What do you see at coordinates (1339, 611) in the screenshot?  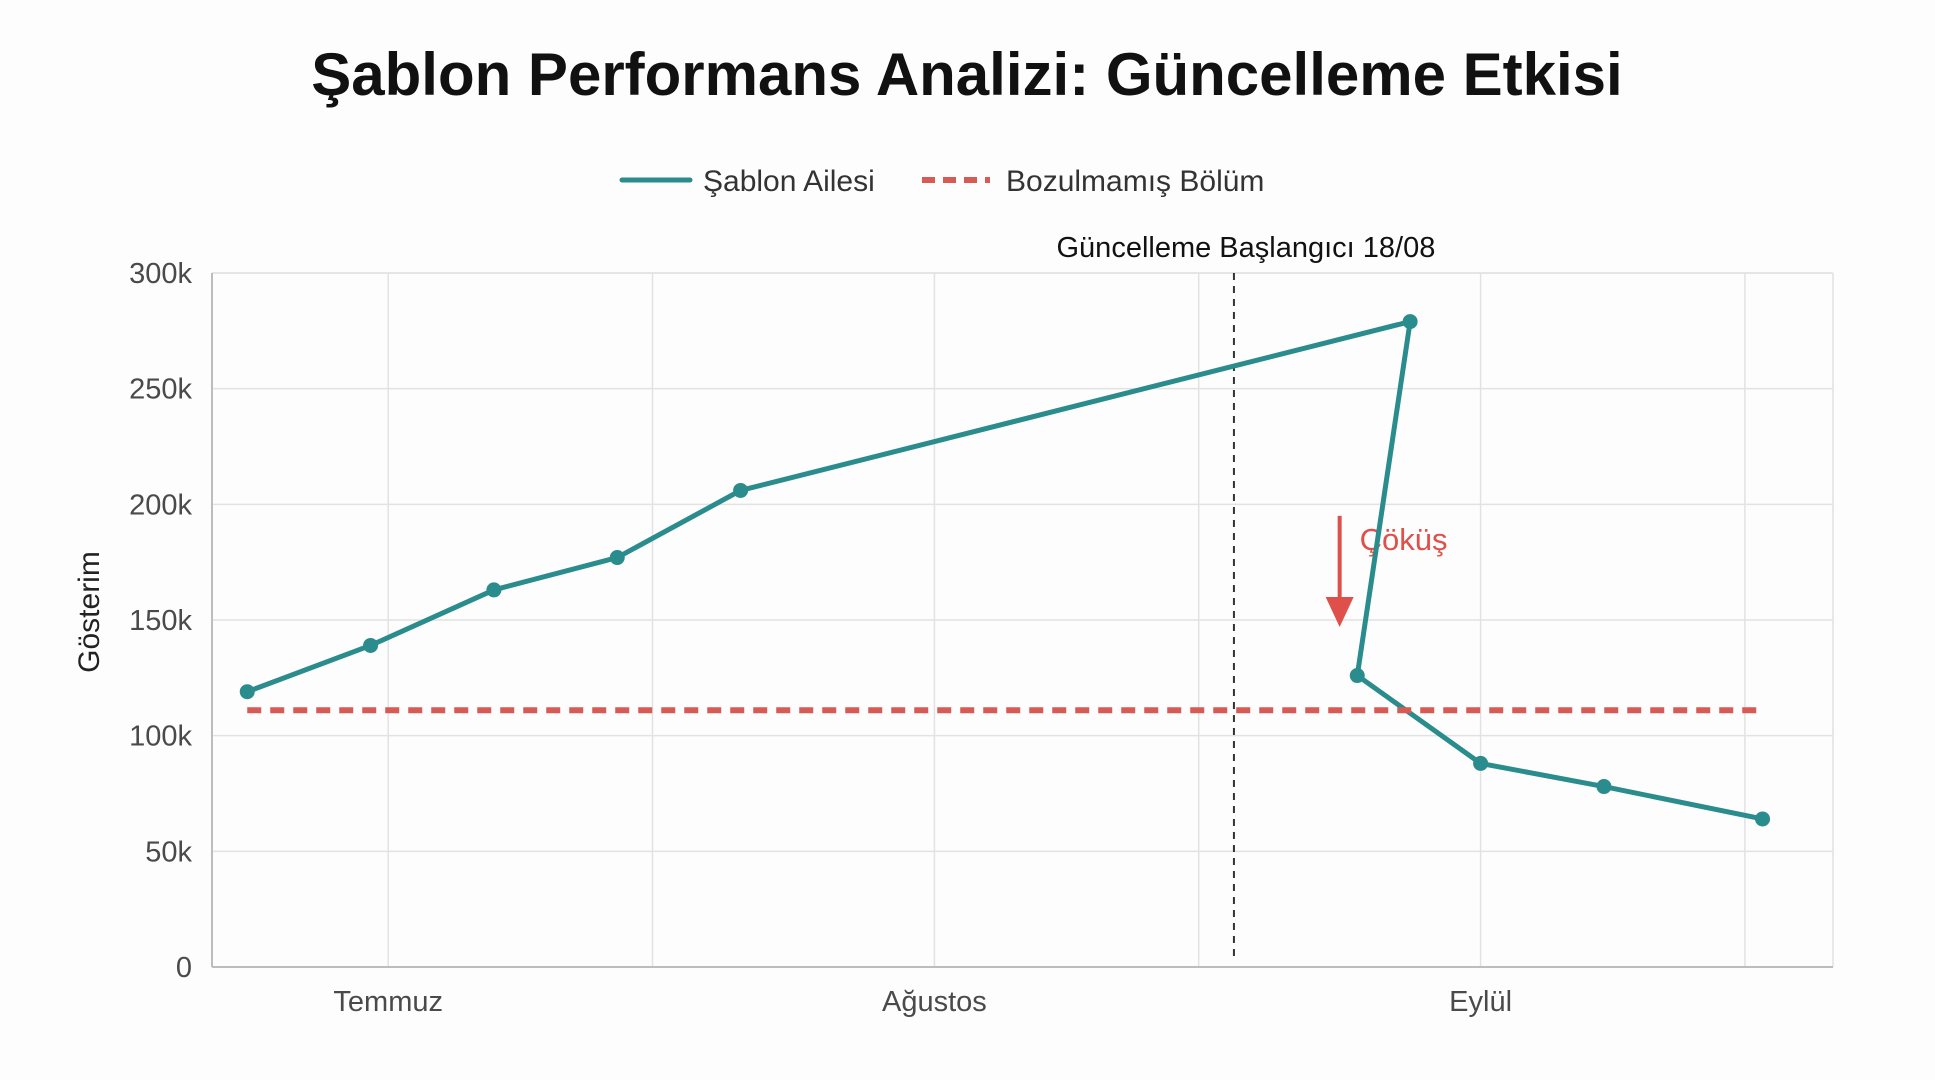 I see `crash-arrow-head` at bounding box center [1339, 611].